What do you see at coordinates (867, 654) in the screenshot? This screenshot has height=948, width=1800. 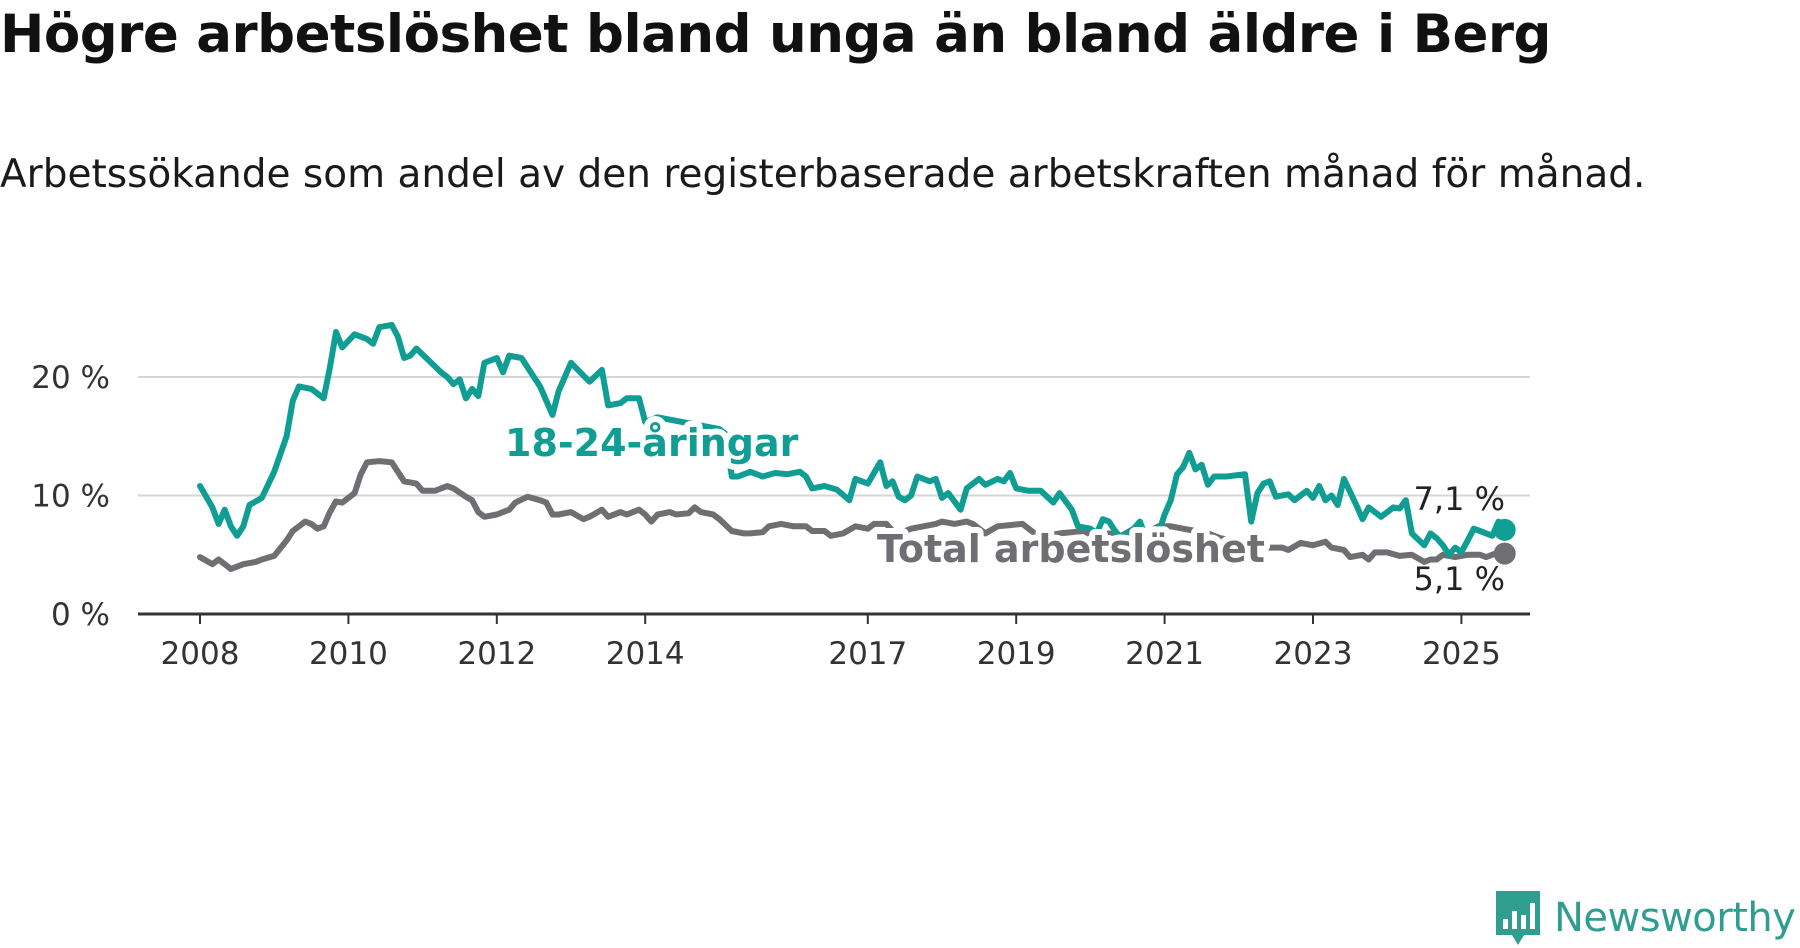 I see `x-tick-label: 2017` at bounding box center [867, 654].